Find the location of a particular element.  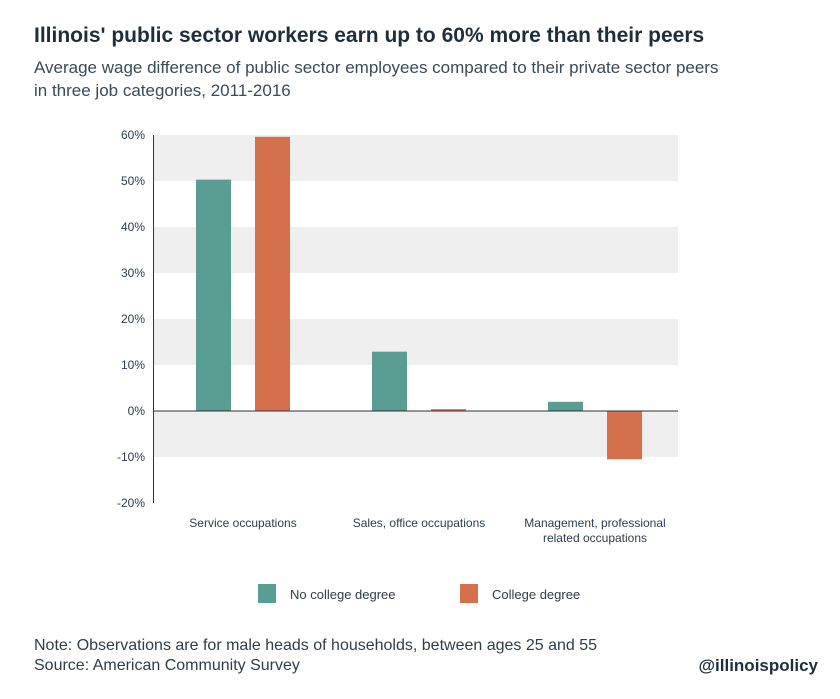

y-tick-label: 50% is located at coordinates (133, 181).